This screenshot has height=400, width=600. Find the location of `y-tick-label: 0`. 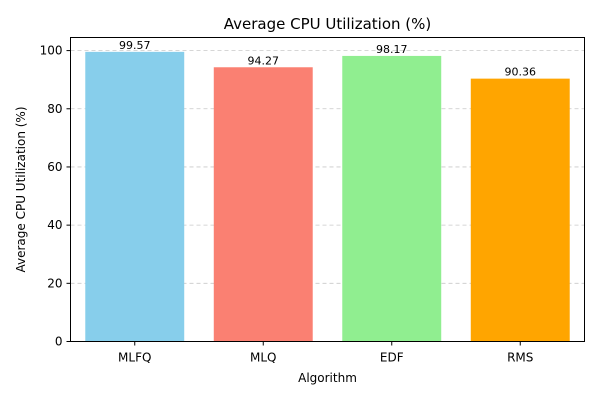

y-tick-label: 0 is located at coordinates (59, 342).